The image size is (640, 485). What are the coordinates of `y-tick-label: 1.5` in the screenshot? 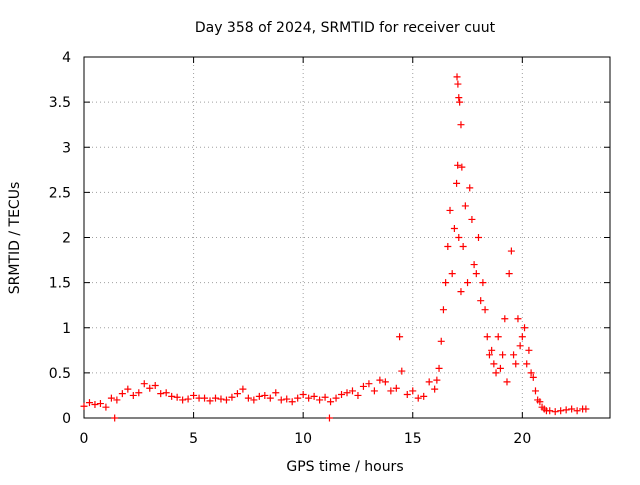 It's located at (60, 284).